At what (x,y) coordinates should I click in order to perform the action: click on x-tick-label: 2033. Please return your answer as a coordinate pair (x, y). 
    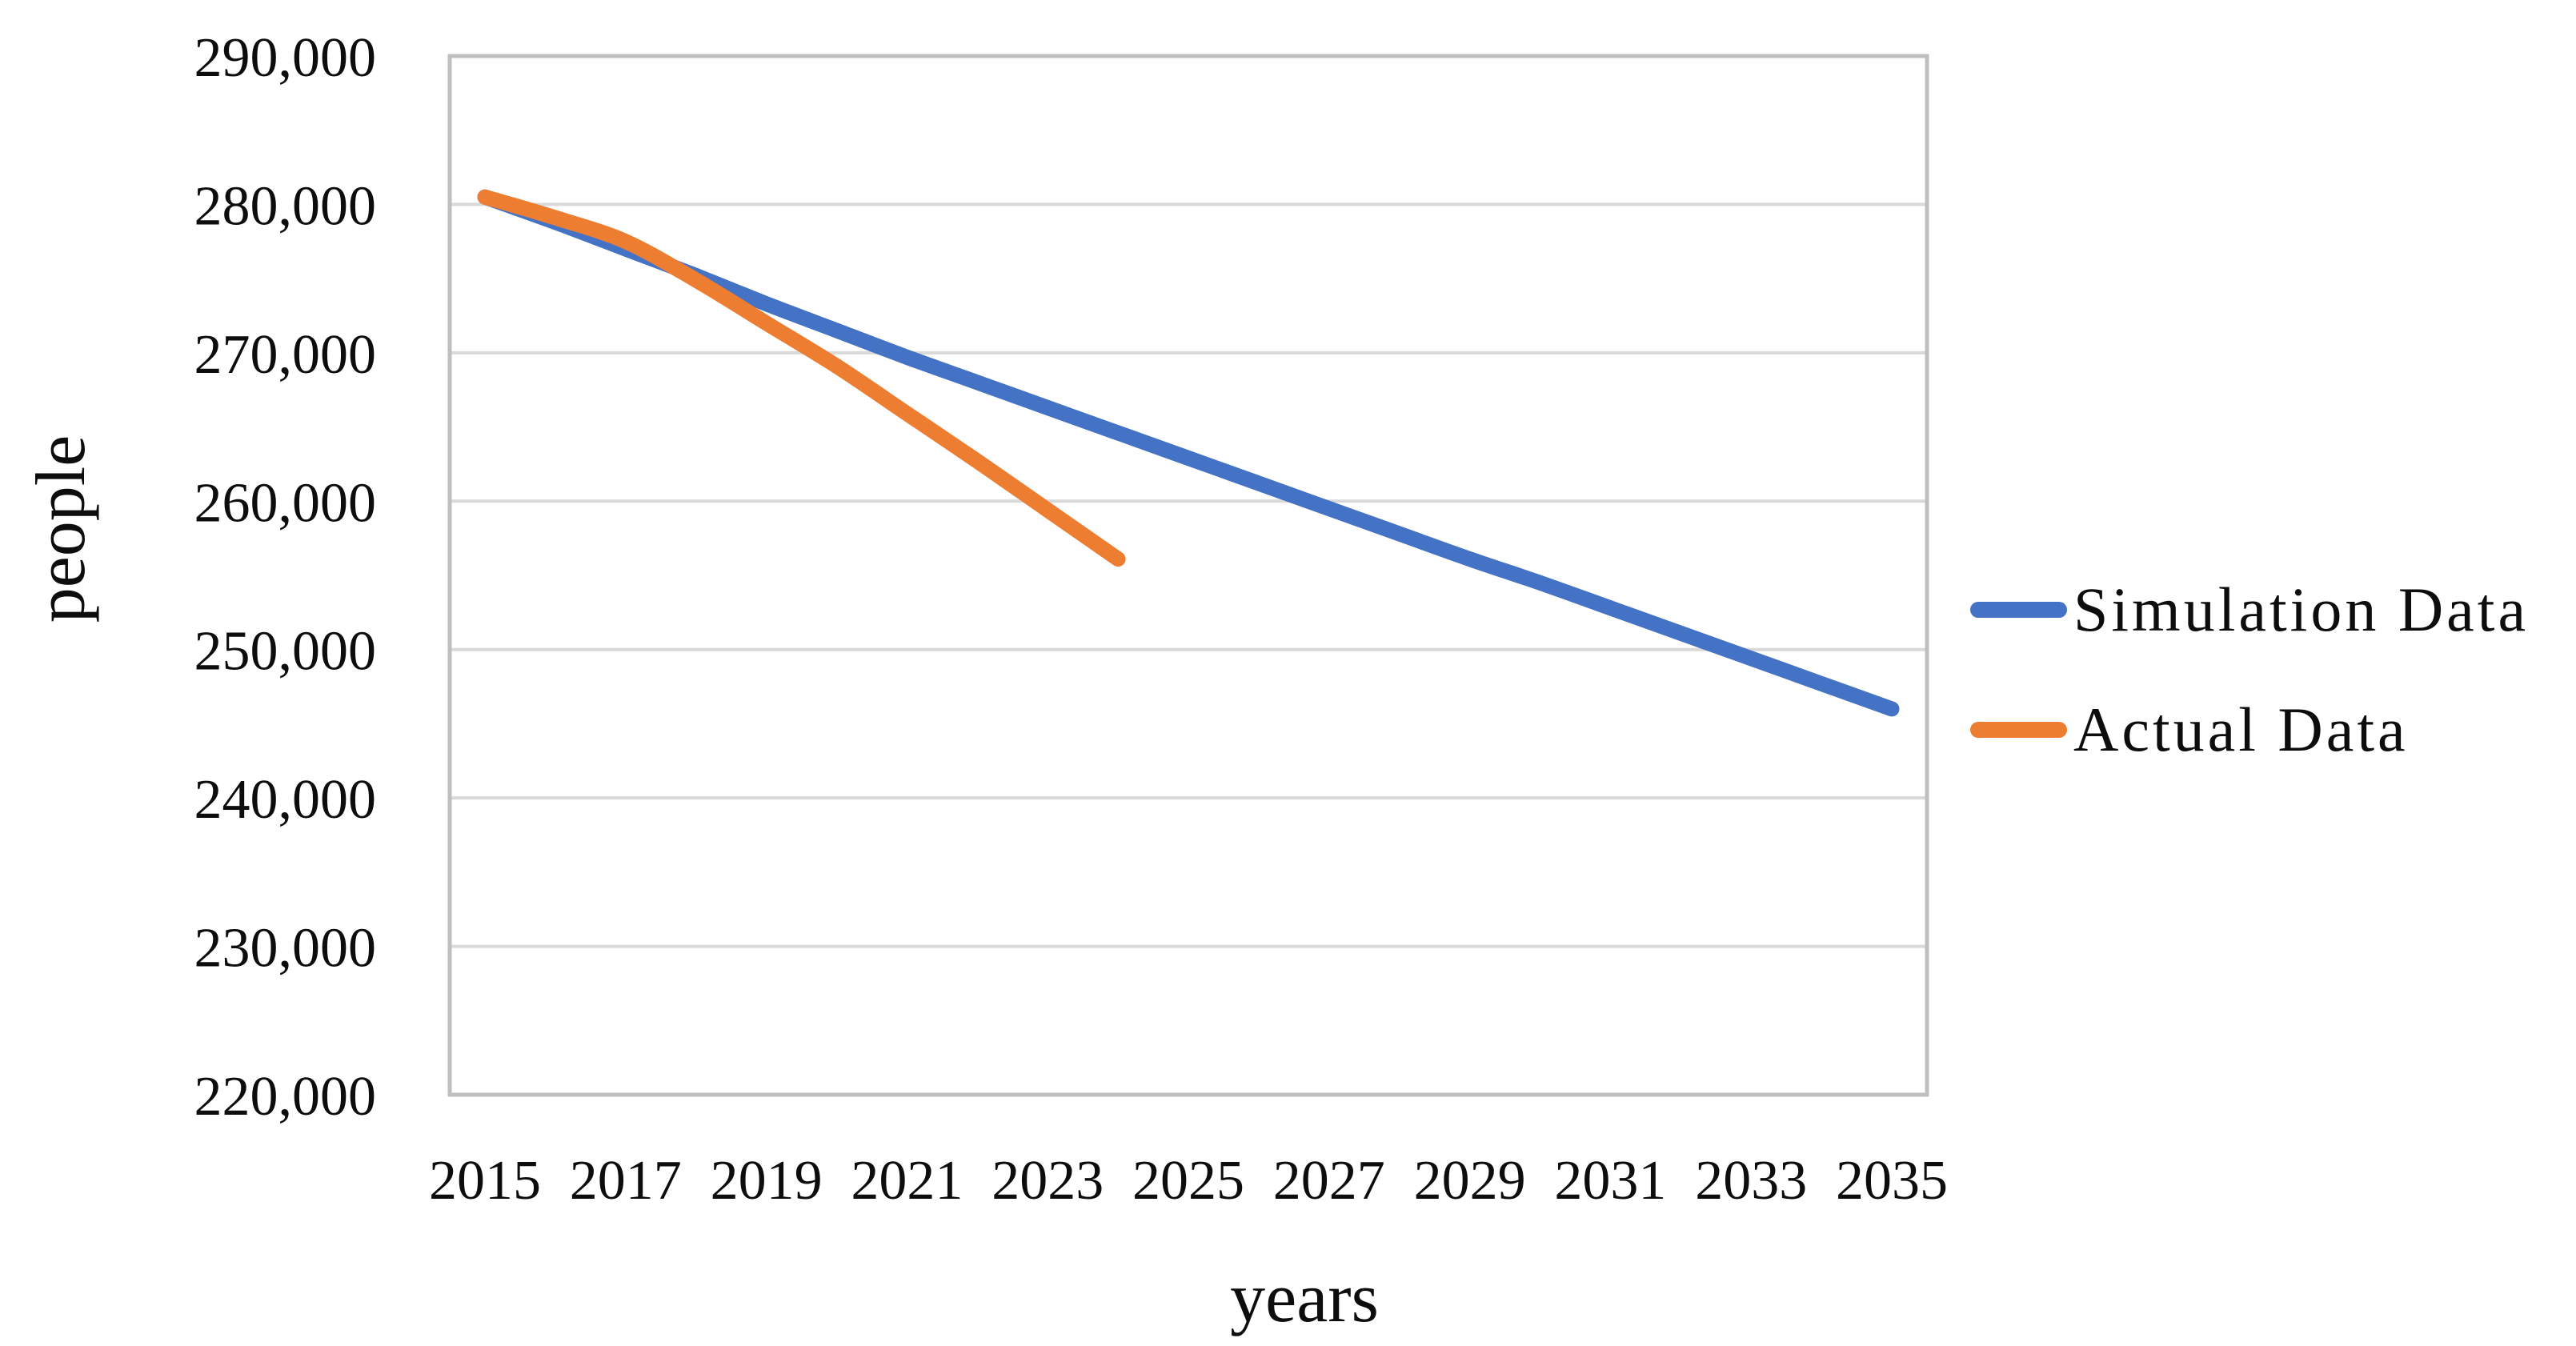
    Looking at the image, I should click on (1751, 1181).